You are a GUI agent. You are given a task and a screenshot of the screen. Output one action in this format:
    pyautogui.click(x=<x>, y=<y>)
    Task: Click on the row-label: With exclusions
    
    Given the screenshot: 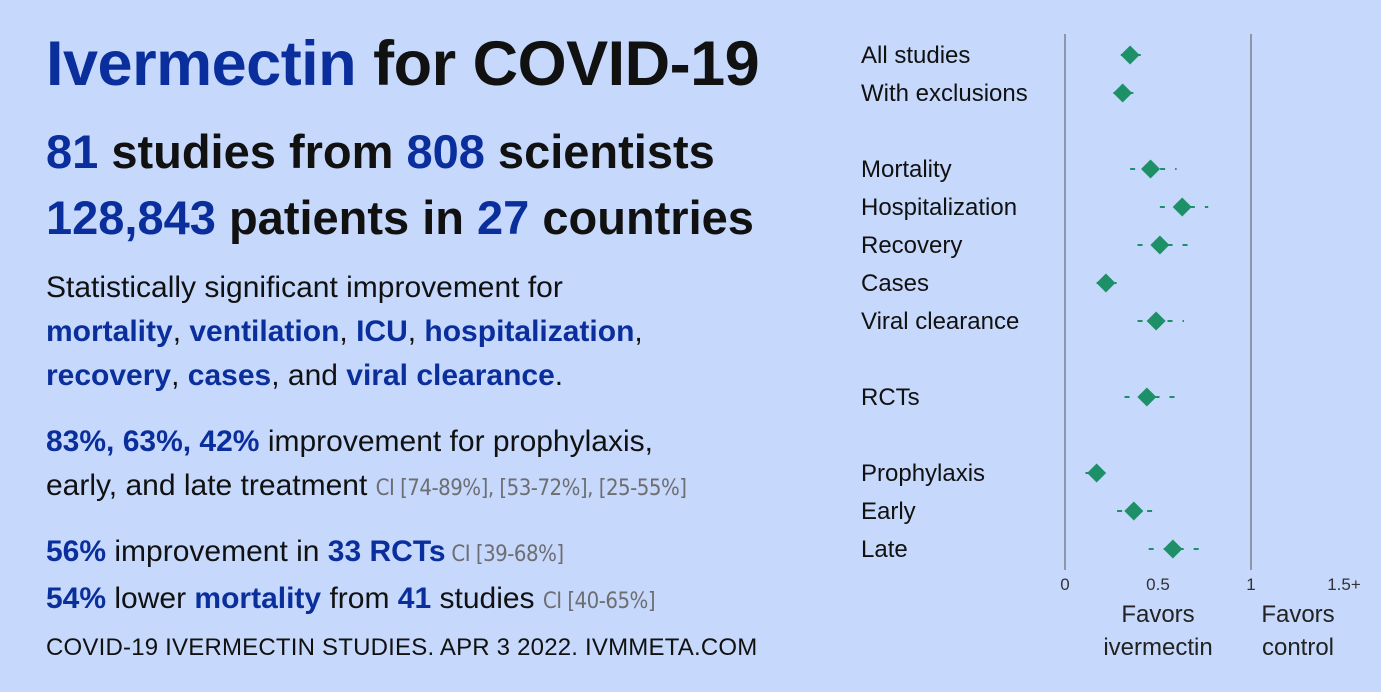 What is the action you would take?
    pyautogui.click(x=944, y=93)
    